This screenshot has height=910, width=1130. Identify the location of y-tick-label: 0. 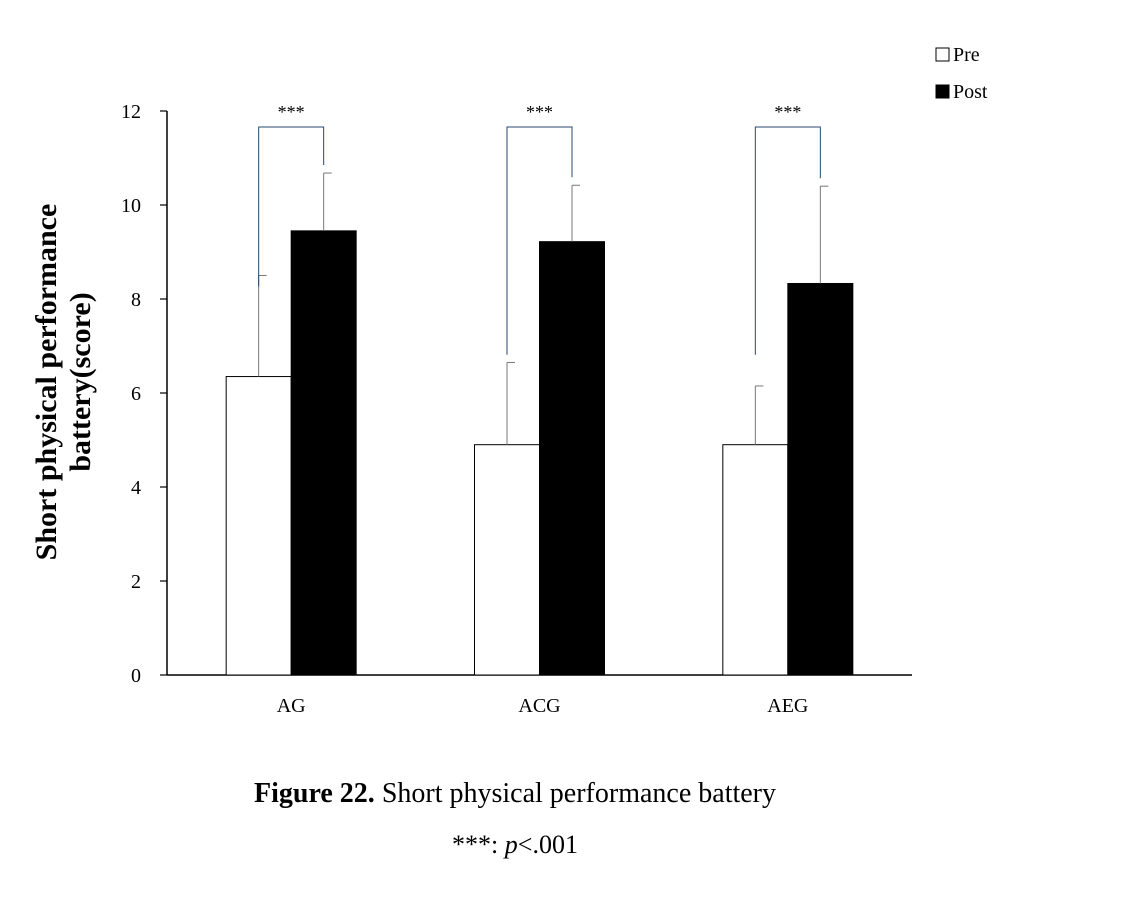
(136, 676).